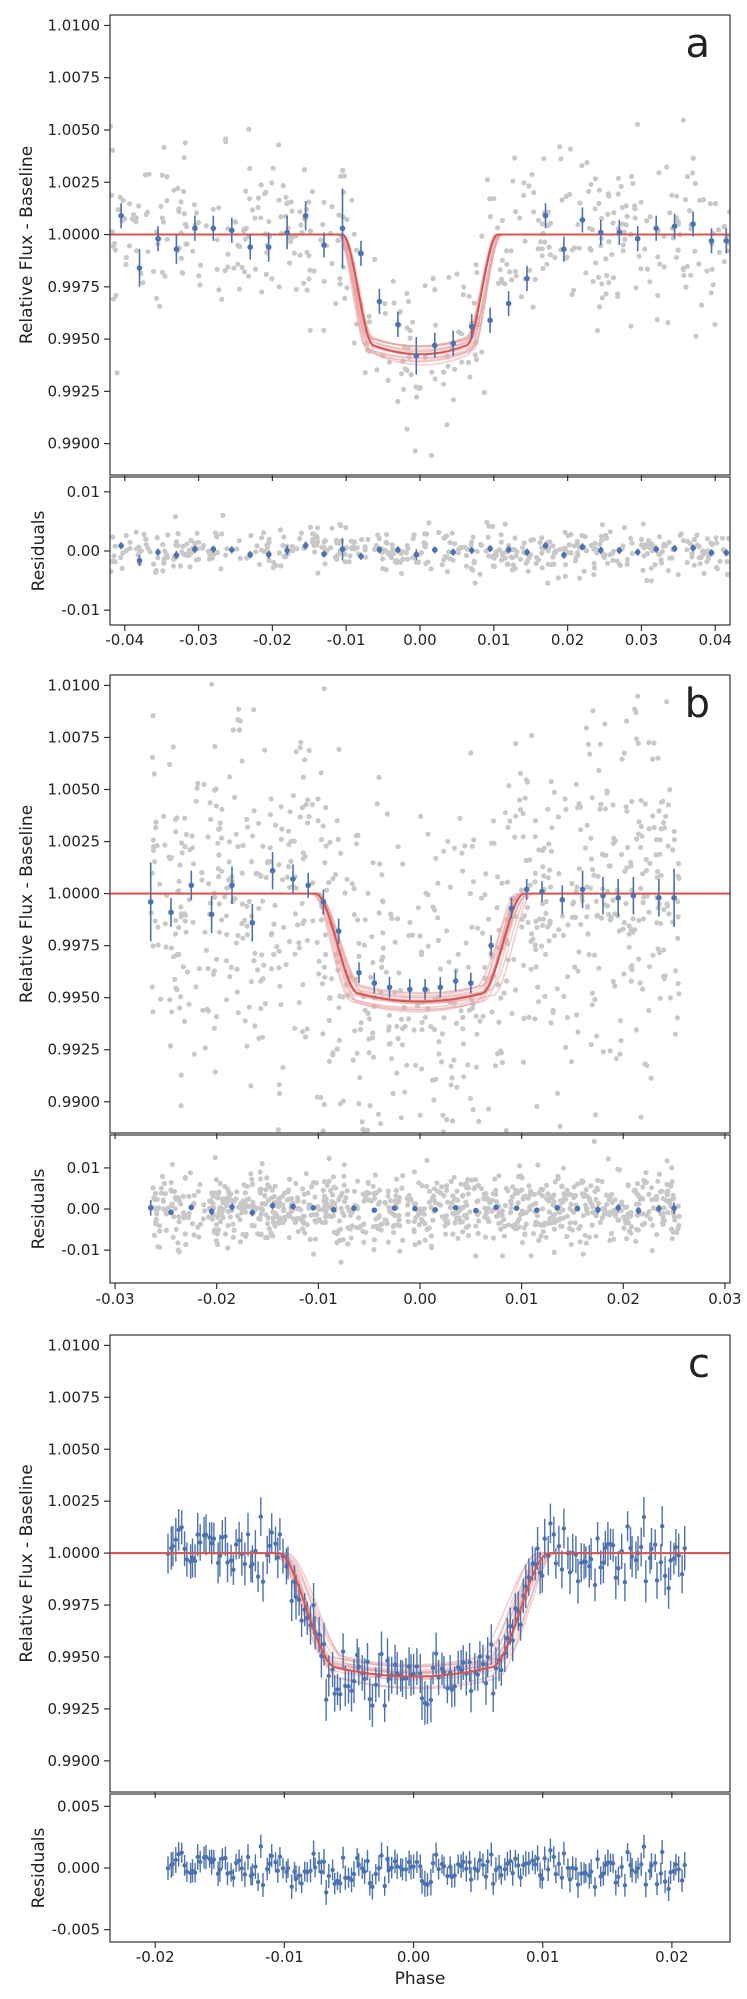 This screenshot has height=1999, width=747. I want to click on flux-y-tick-label: 1.0025, so click(74, 182).